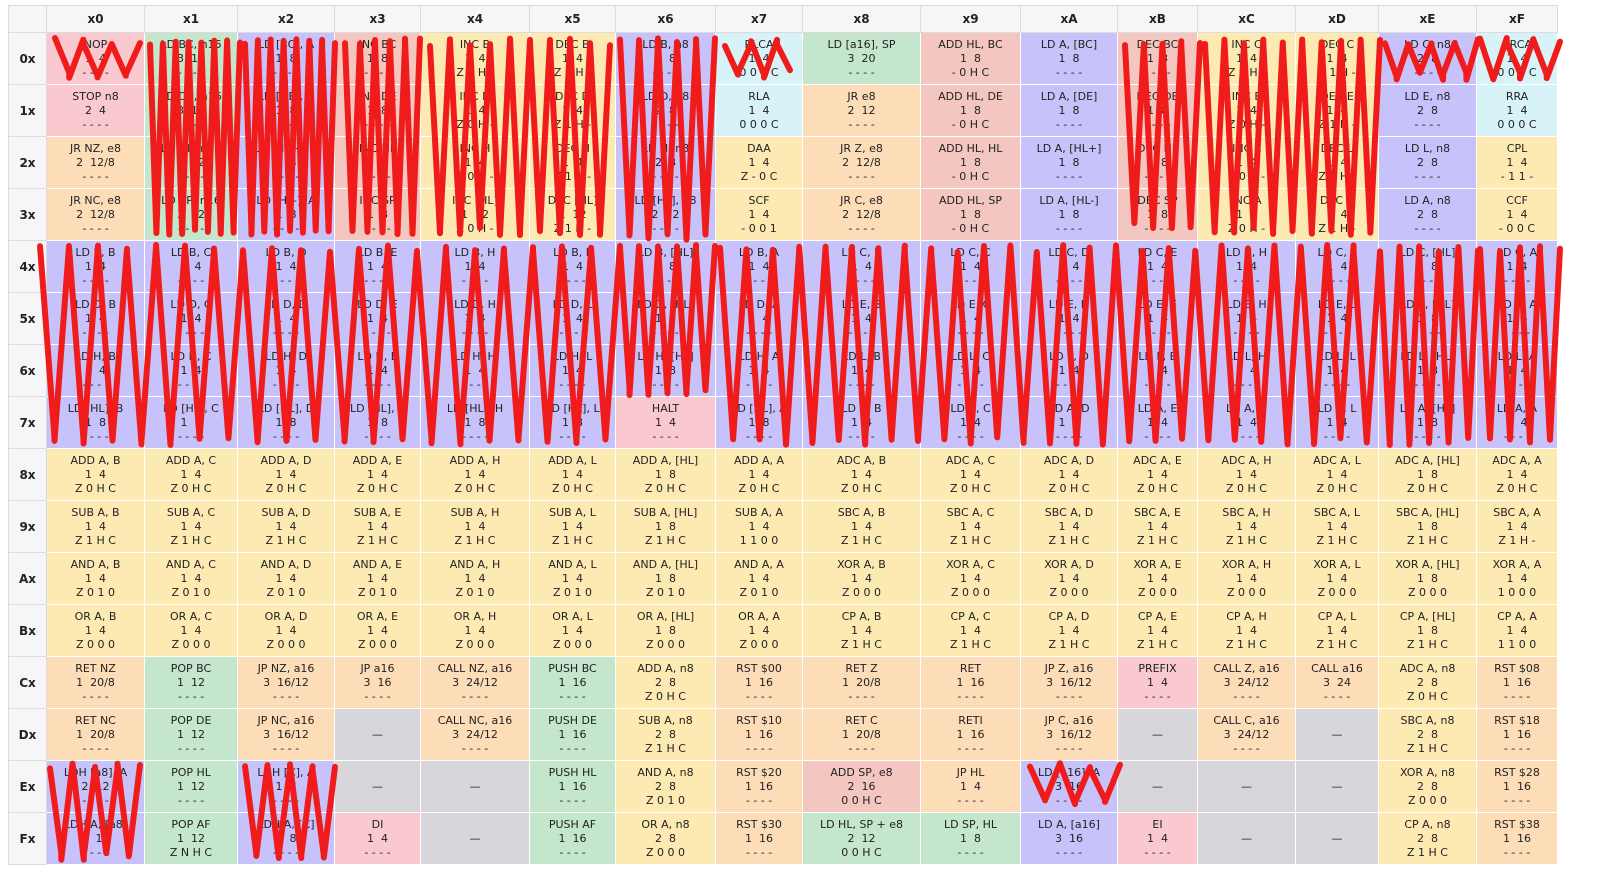 The width and height of the screenshot is (1601, 887). Describe the element at coordinates (95, 148) in the screenshot. I see `opcode-mnemonic: JR NZ, e8` at that location.